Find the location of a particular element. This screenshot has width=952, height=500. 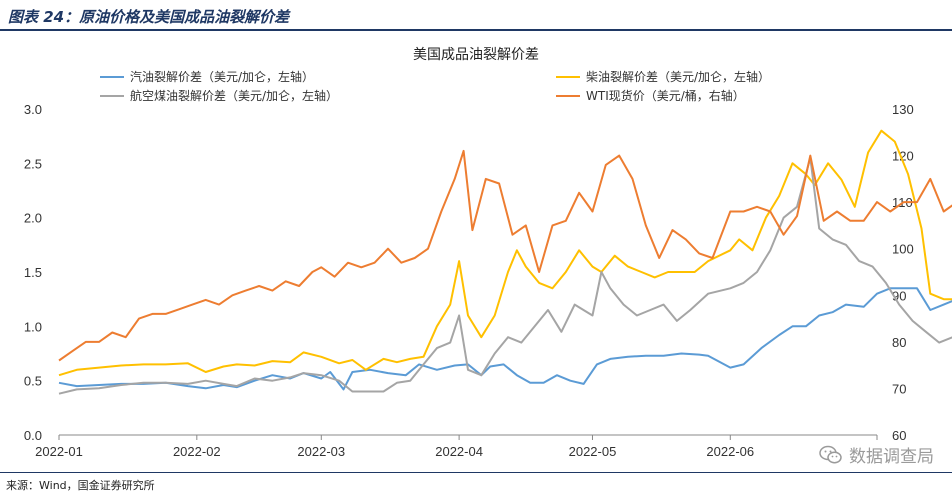

y-left-tick-label: 0.5 is located at coordinates (33, 381).